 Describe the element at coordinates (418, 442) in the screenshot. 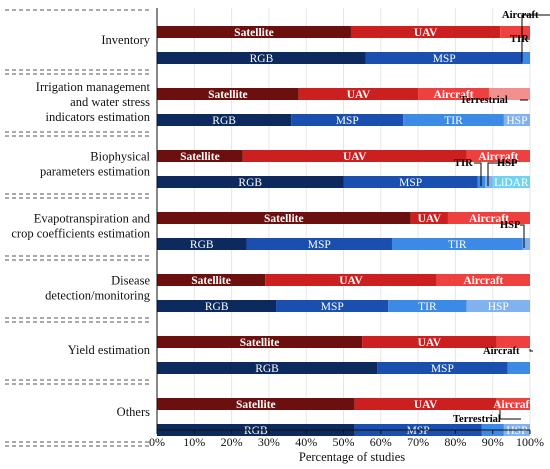

I see `x-tick-label: 70%` at that location.